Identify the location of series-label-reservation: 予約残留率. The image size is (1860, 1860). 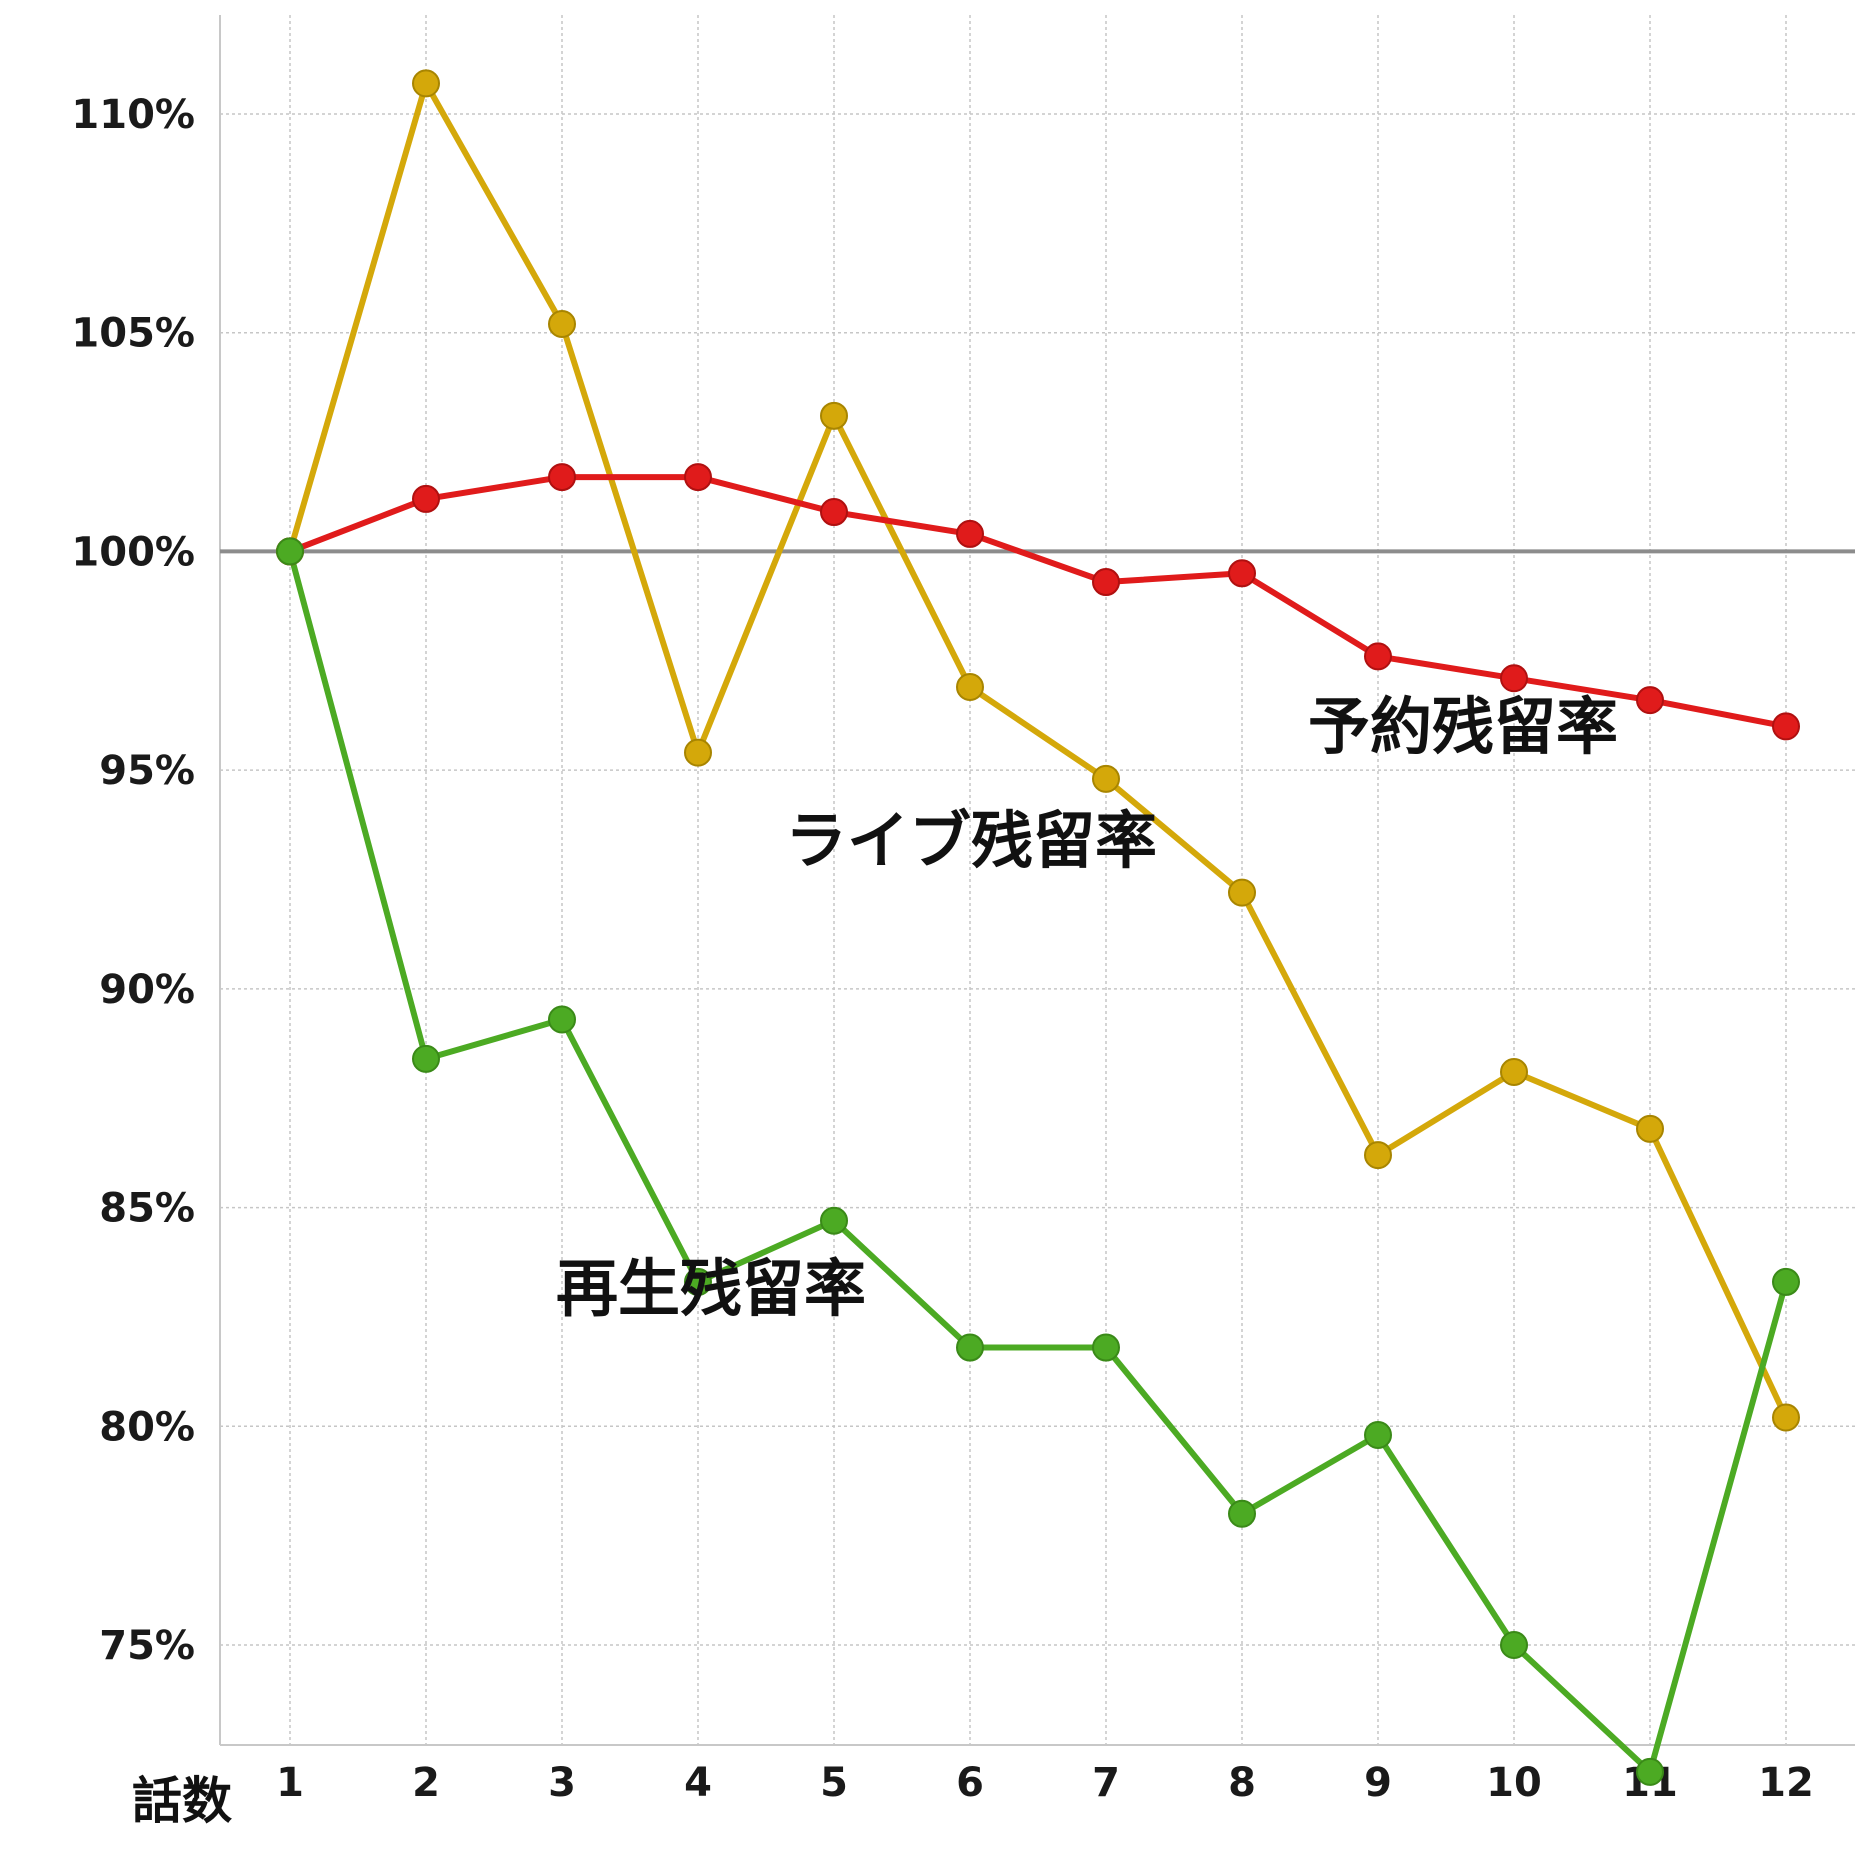
(1463, 726).